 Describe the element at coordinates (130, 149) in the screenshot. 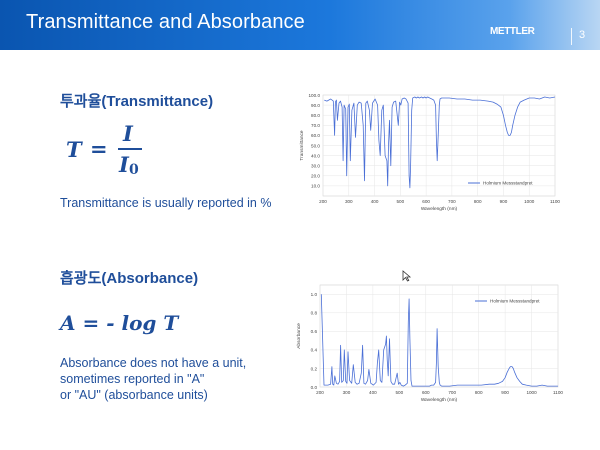

I see `fraction-bar` at that location.